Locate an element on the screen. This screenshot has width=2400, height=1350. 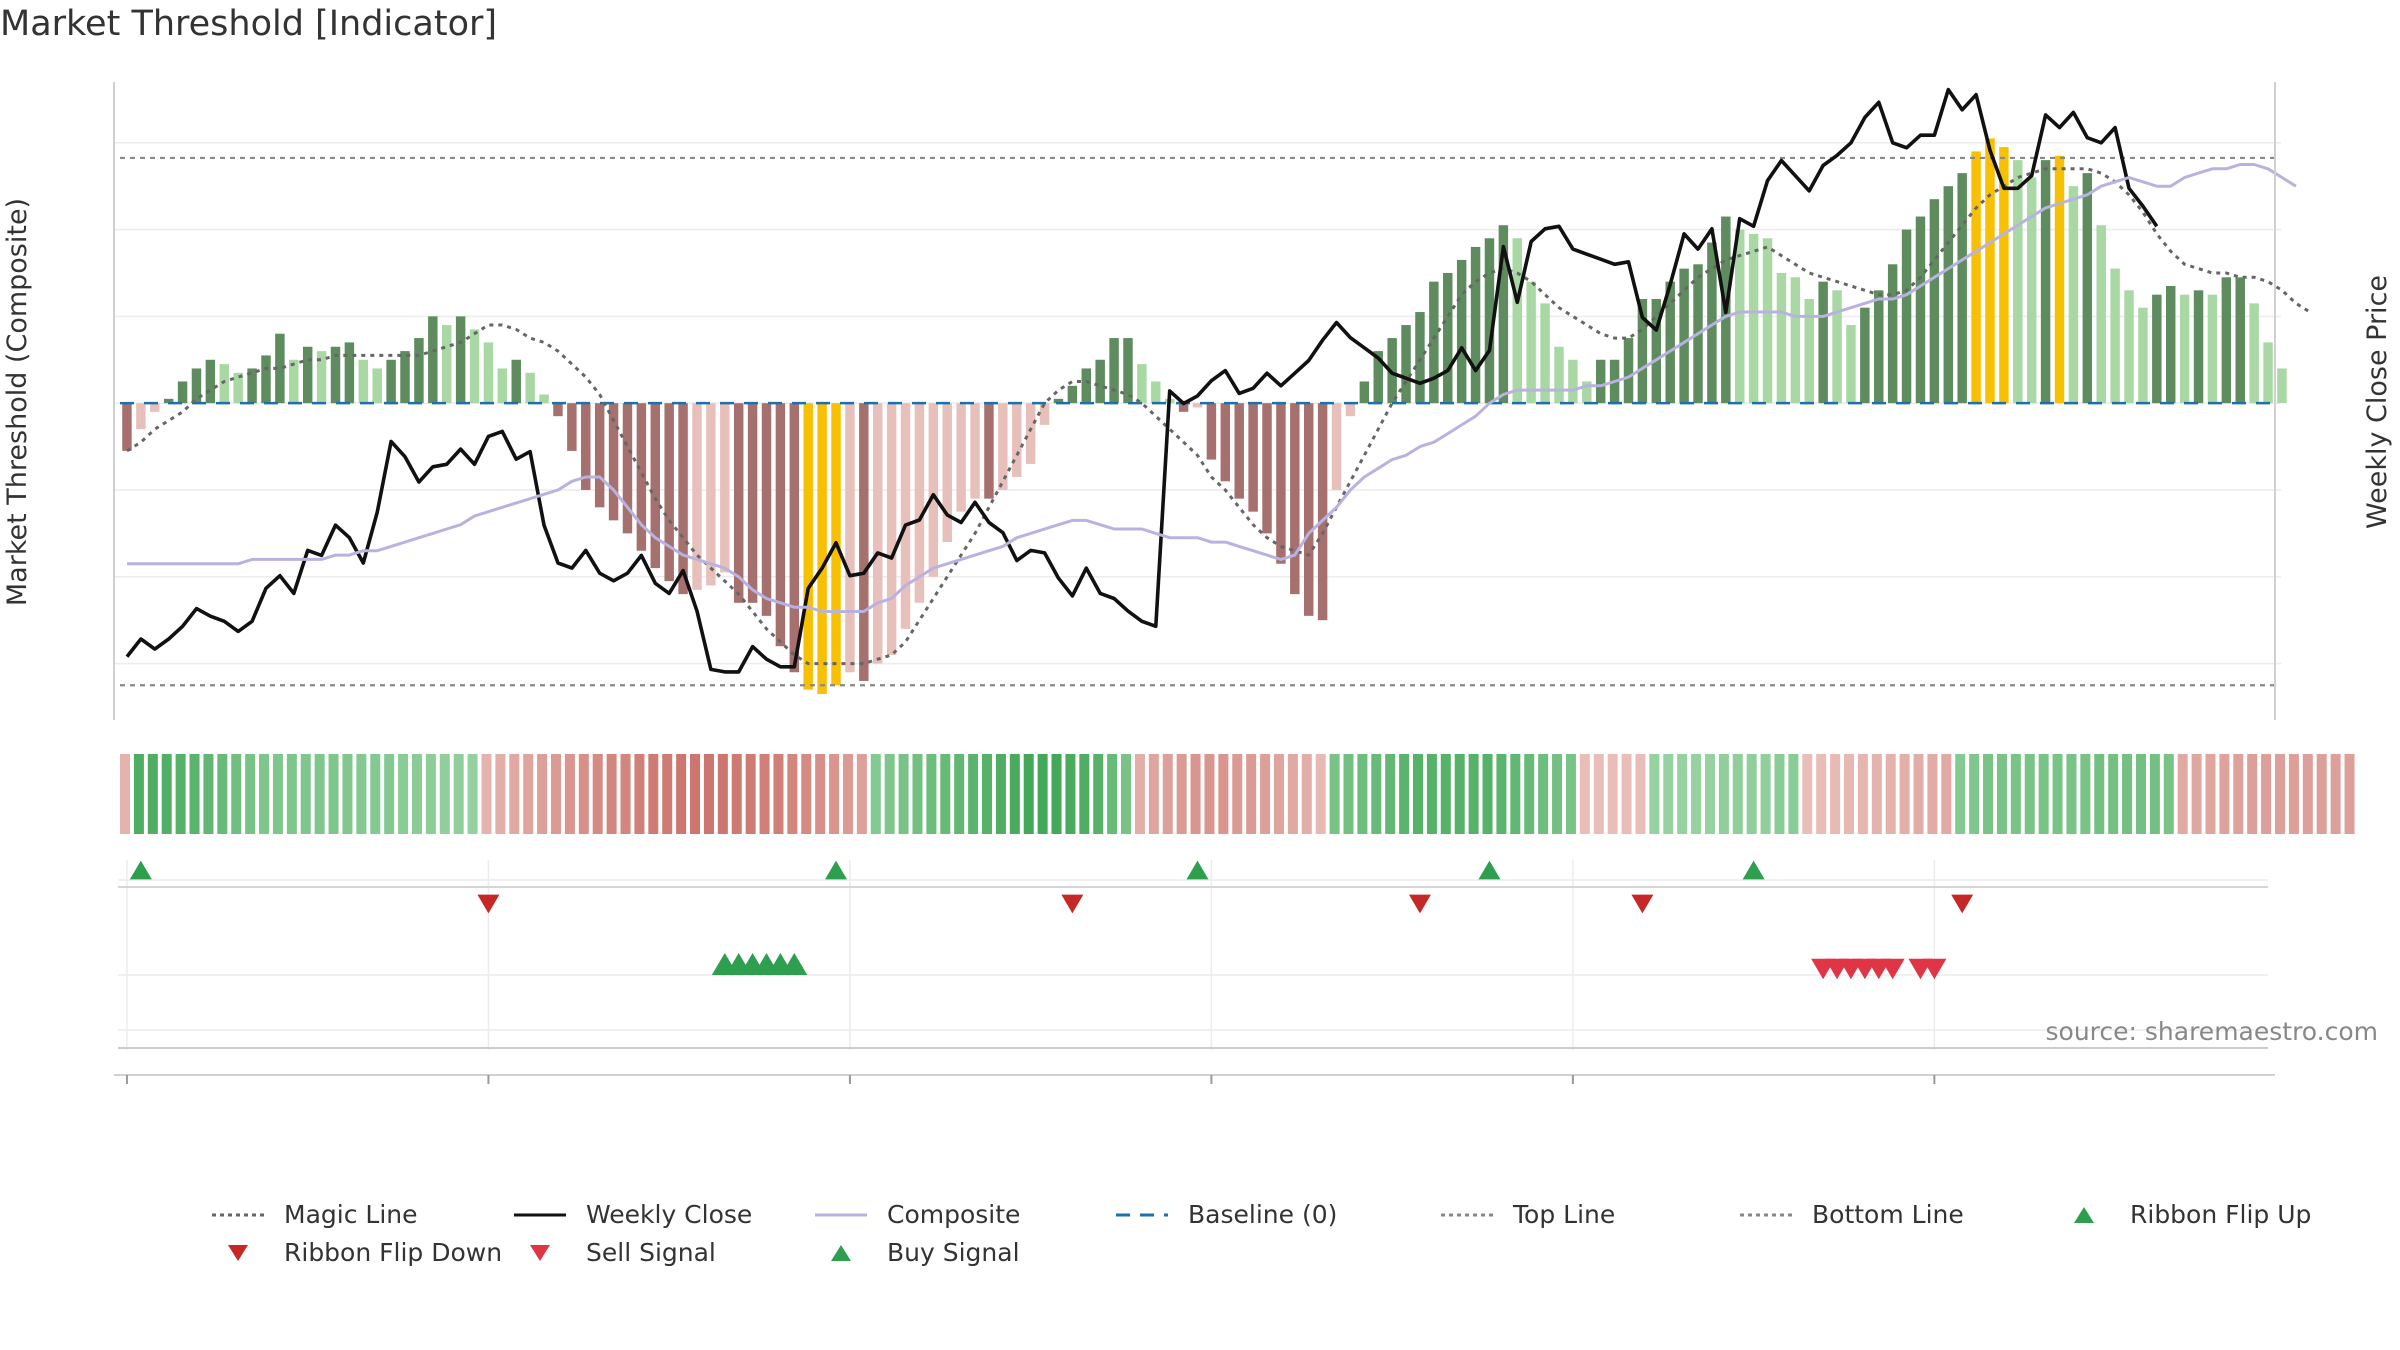
buy-signal-marker is located at coordinates (794, 964).